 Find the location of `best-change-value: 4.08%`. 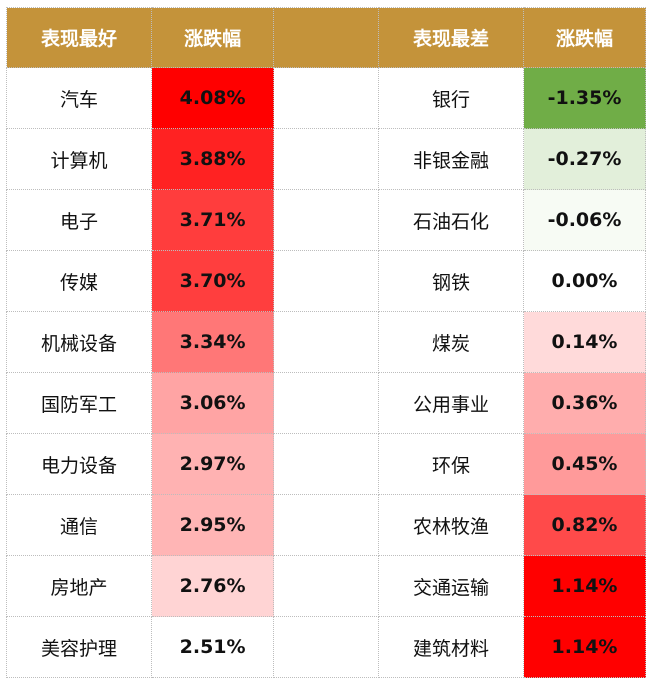

best-change-value: 4.08% is located at coordinates (213, 98).